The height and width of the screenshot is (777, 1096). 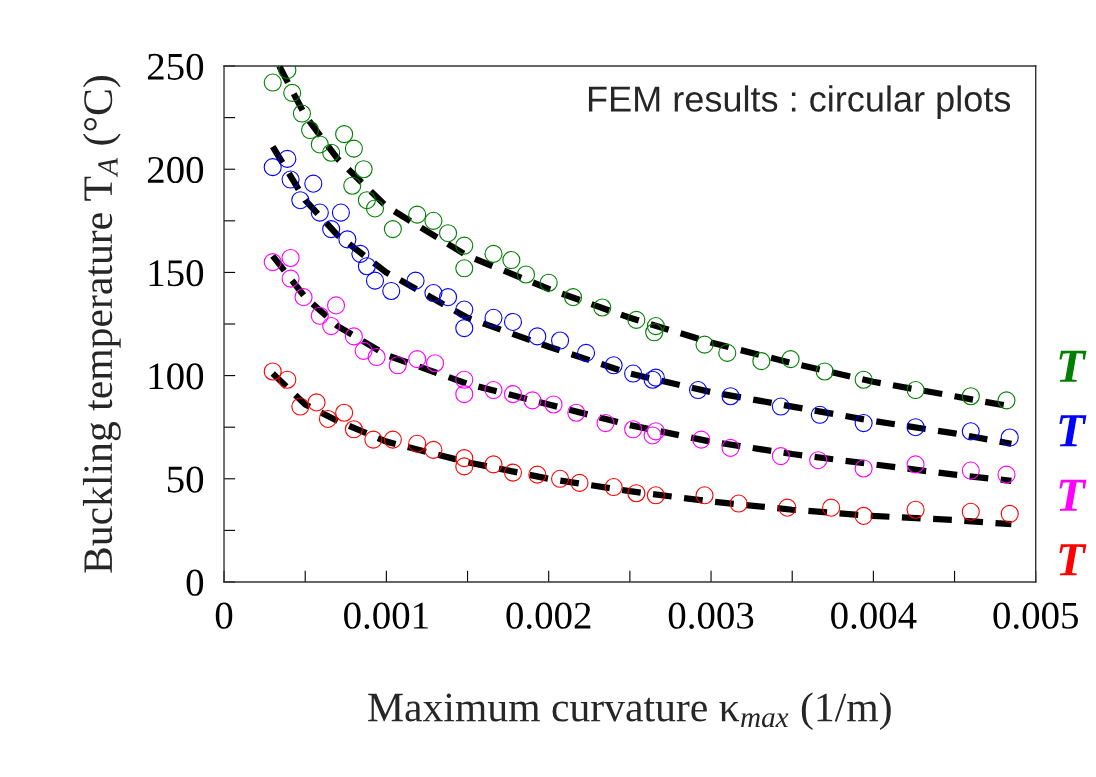 I want to click on y-tick-label: 150, so click(x=176, y=273).